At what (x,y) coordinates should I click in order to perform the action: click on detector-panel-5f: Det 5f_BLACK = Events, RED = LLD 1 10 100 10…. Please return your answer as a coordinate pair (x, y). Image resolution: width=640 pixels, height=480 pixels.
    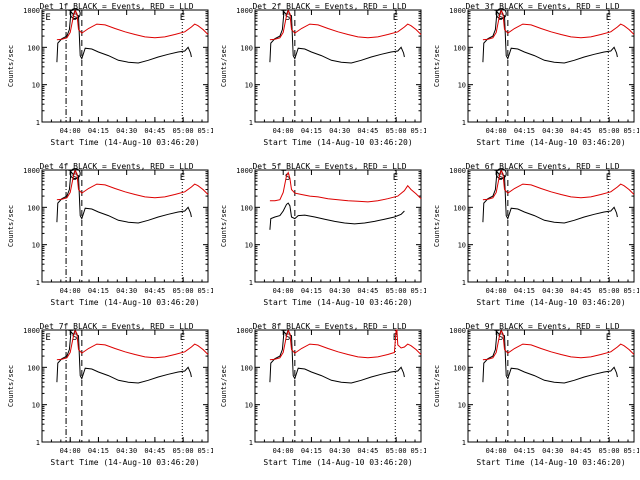
    Looking at the image, I should click on (323, 234).